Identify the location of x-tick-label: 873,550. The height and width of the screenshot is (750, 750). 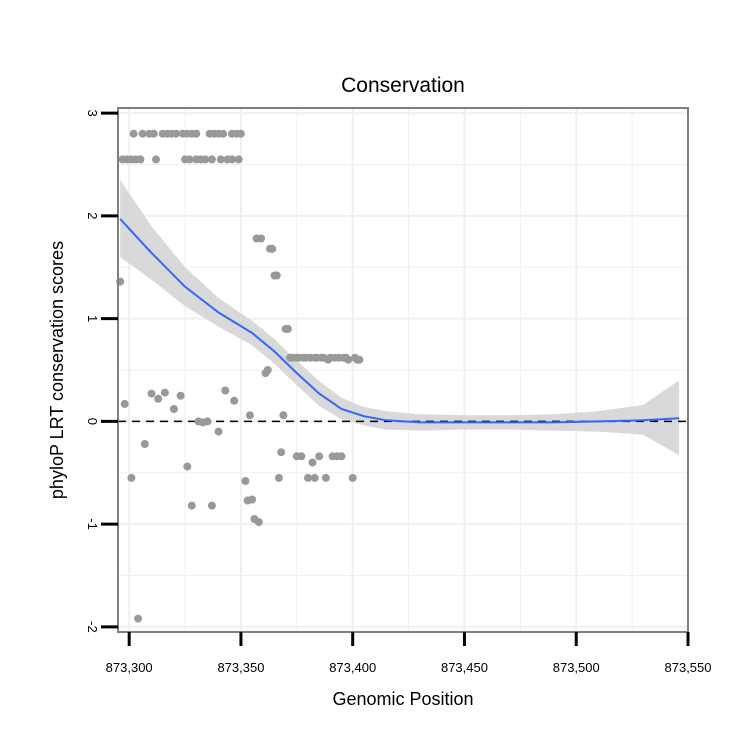
(688, 667).